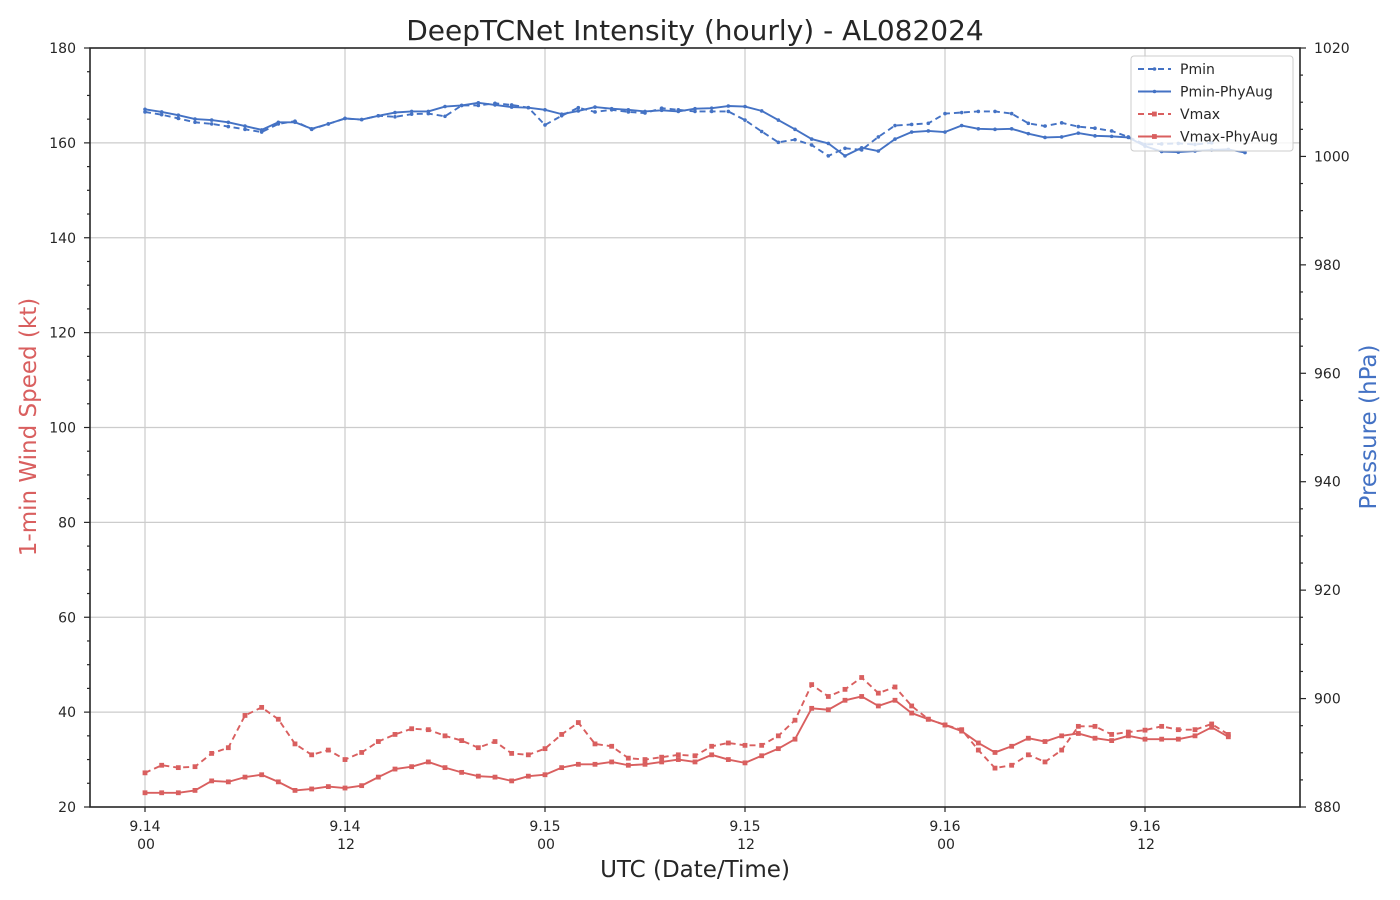  I want to click on x-axis-label: UTC (Date/Time), so click(695, 870).